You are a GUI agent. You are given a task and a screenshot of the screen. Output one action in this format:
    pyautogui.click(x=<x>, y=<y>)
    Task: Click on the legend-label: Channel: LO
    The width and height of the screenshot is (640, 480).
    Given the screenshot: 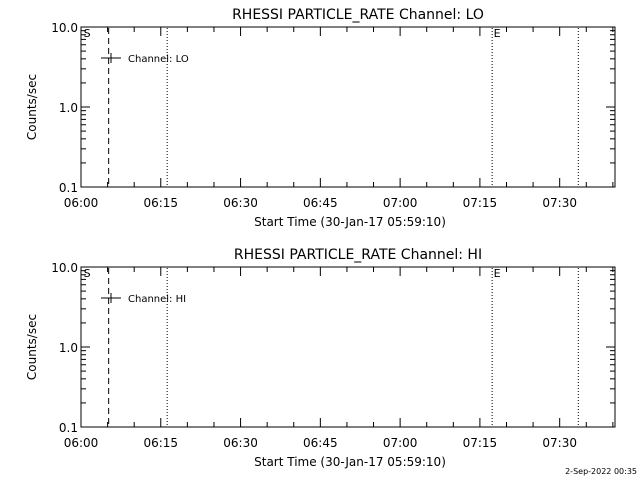 What is the action you would take?
    pyautogui.click(x=158, y=59)
    